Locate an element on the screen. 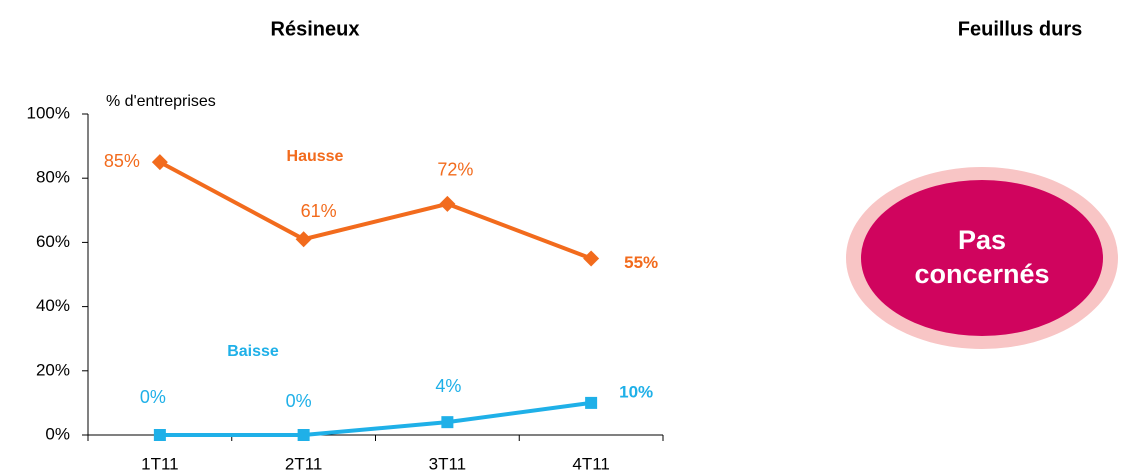 The height and width of the screenshot is (473, 1128). y-tick-label: 80% is located at coordinates (53, 177).